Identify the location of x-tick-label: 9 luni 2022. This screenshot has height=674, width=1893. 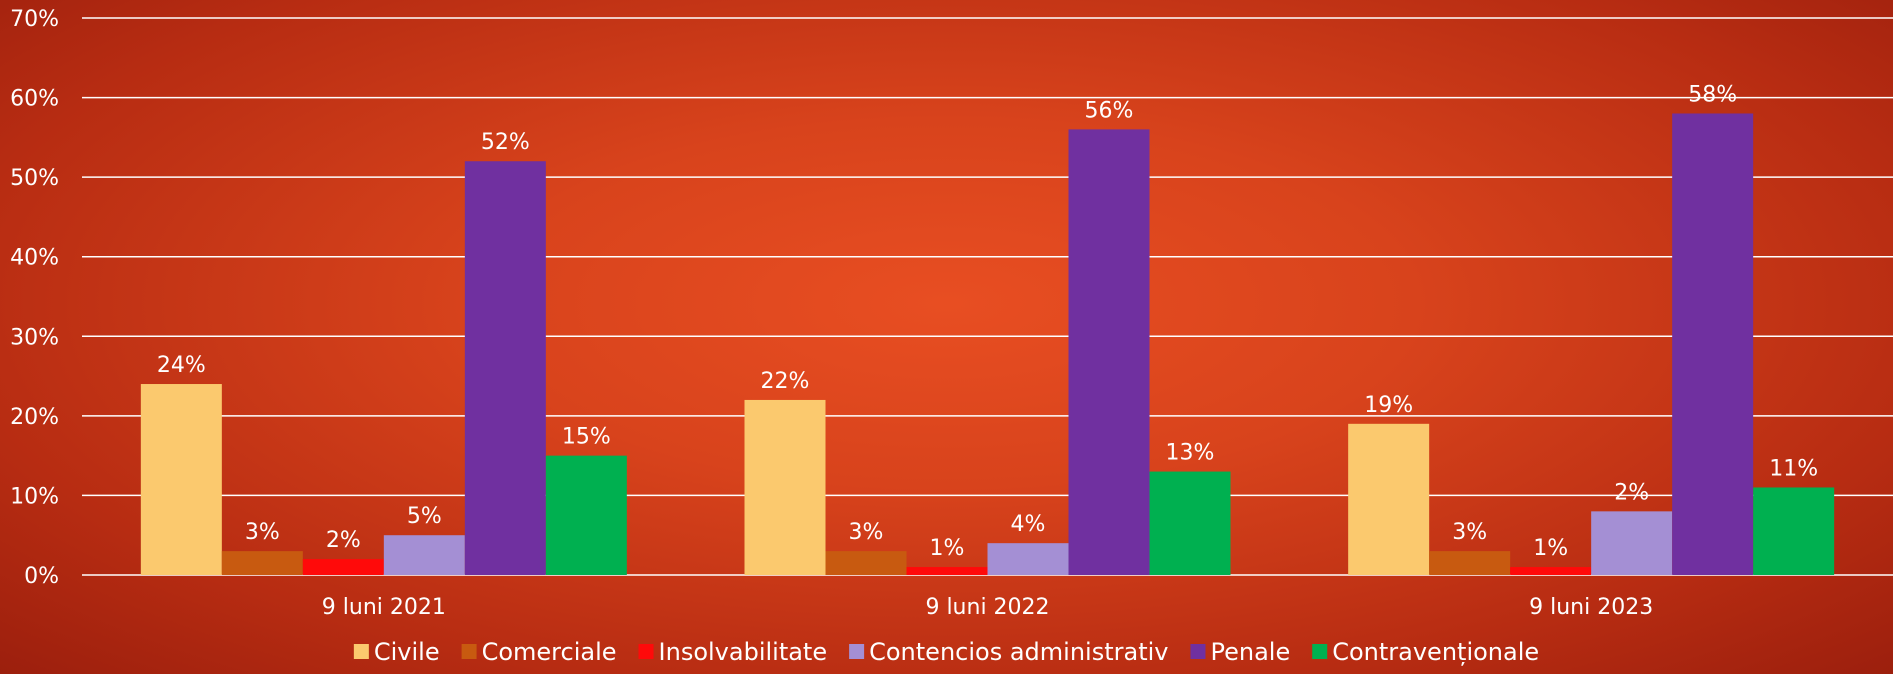
(987, 607).